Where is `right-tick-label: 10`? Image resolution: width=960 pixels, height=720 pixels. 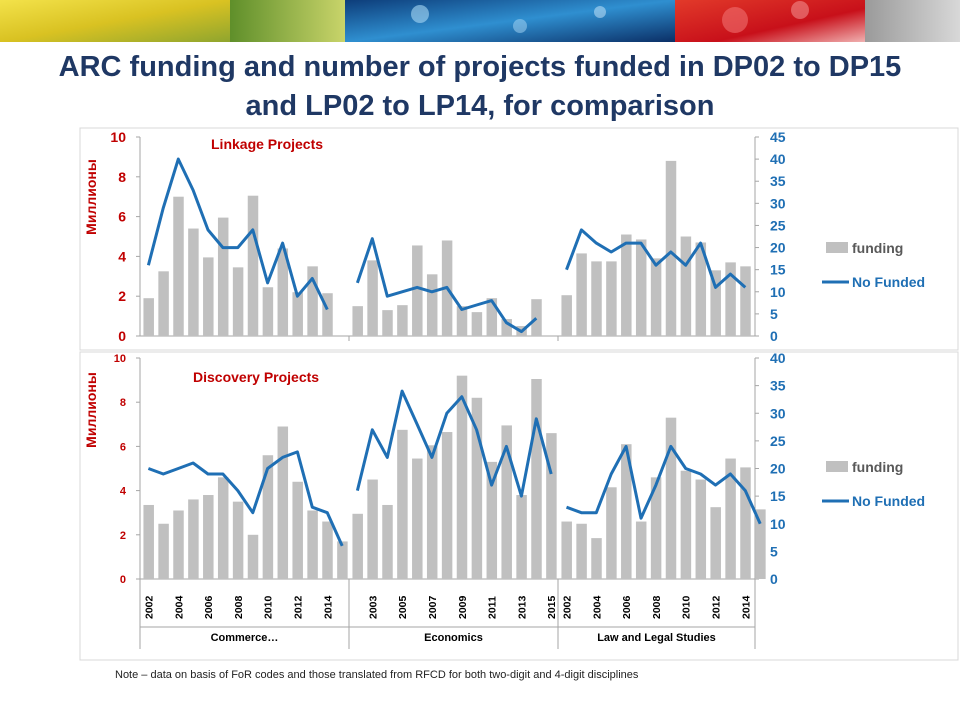 right-tick-label: 10 is located at coordinates (778, 292).